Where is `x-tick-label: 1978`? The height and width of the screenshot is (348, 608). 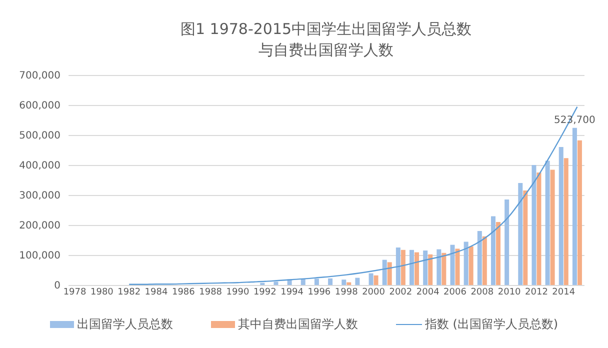
x-tick-label: 1978 is located at coordinates (75, 293).